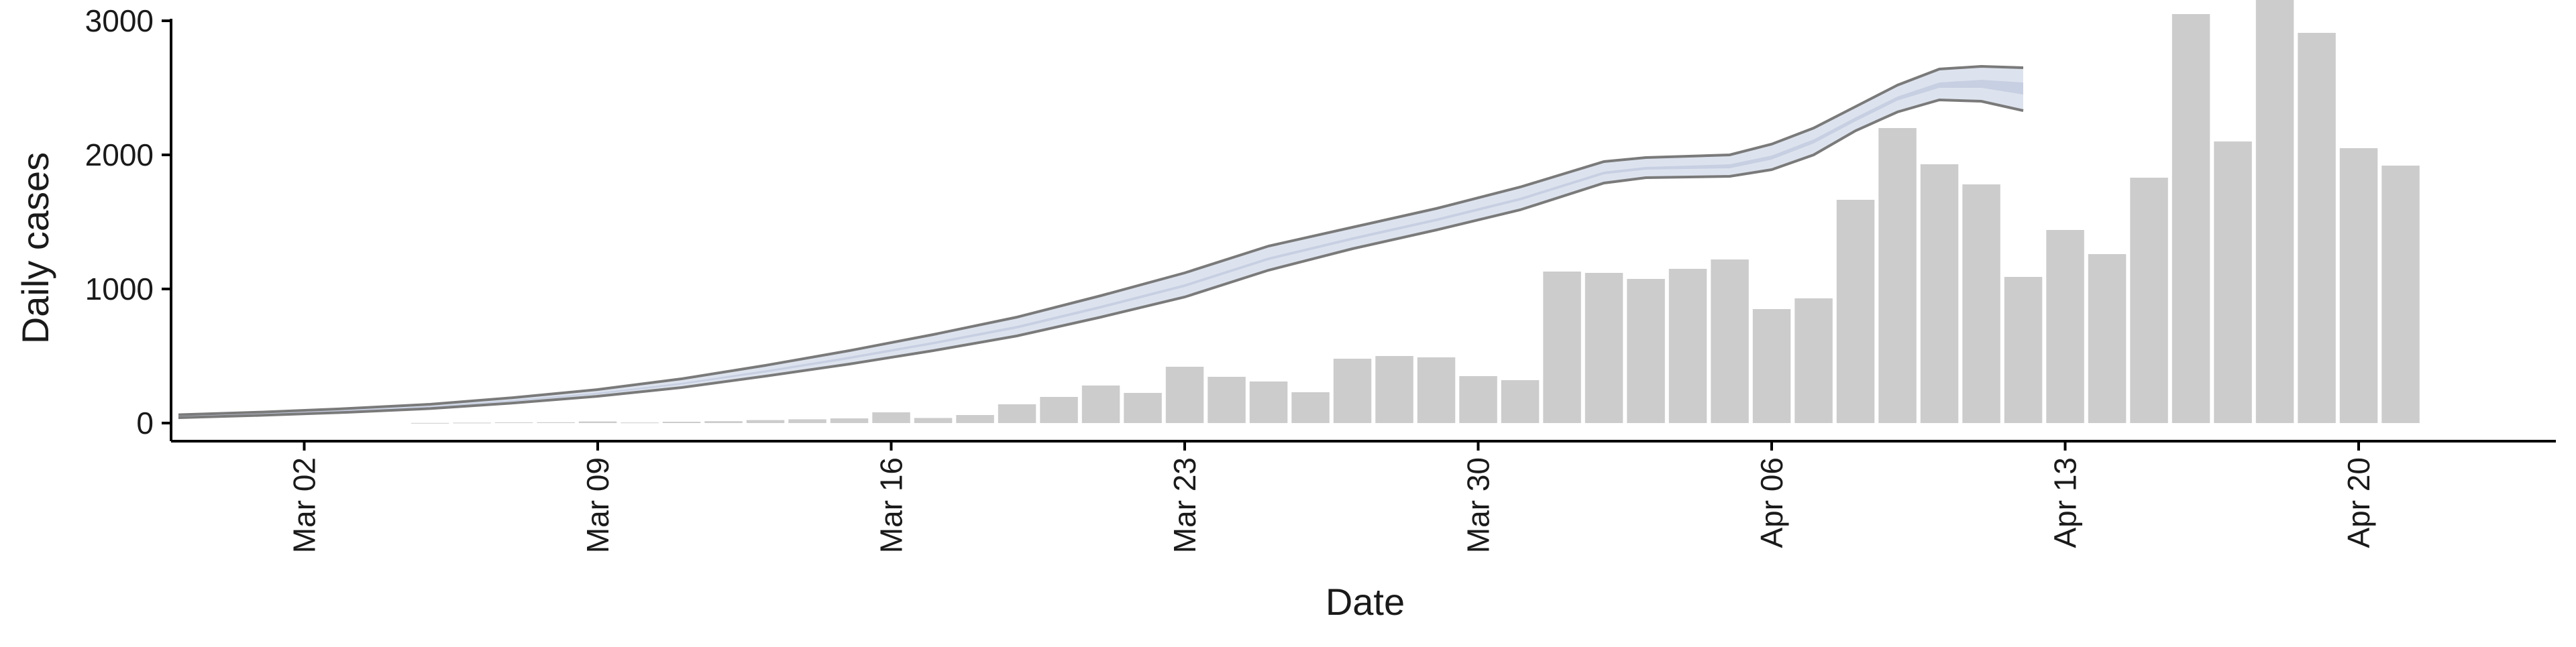 This screenshot has height=647, width=2576. I want to click on y-axis-title: Daily cases, so click(35, 248).